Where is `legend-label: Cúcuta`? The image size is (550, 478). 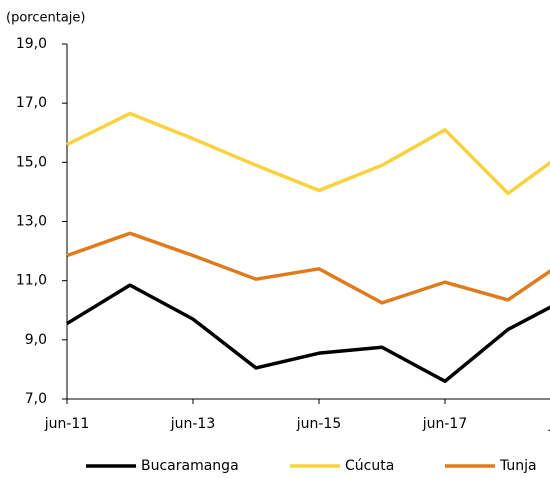 legend-label: Cúcuta is located at coordinates (369, 466).